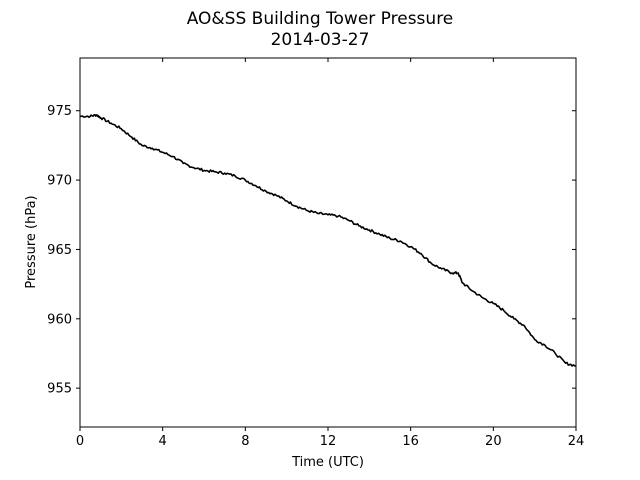  I want to click on x-tick-label: 8, so click(245, 441).